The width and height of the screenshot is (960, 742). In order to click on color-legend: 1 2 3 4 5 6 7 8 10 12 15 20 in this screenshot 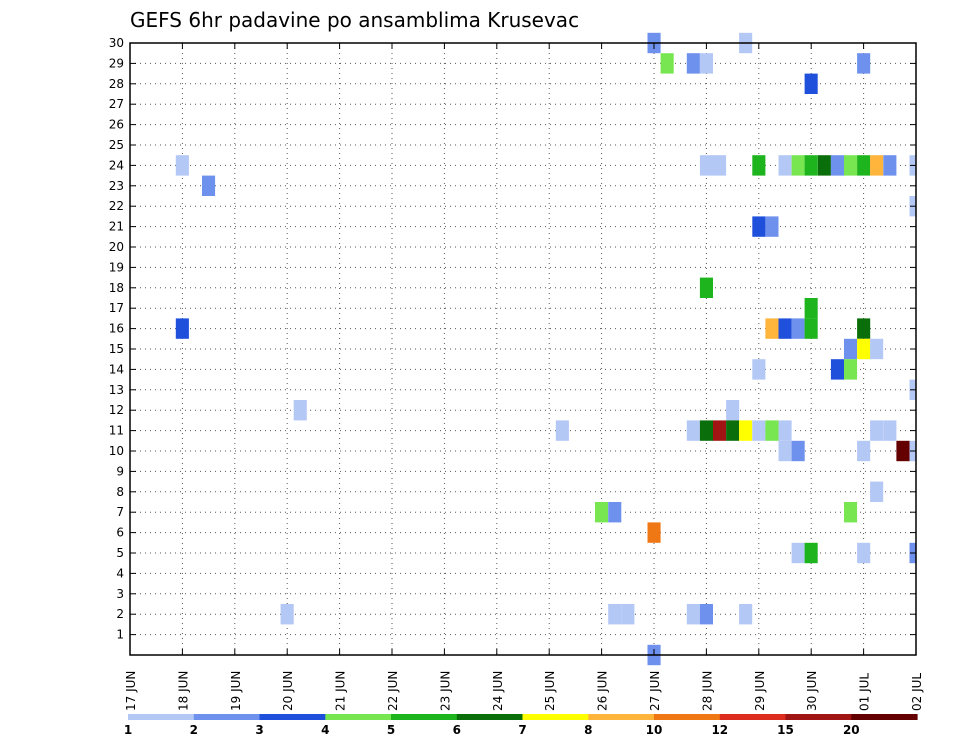, I will do `click(521, 725)`.